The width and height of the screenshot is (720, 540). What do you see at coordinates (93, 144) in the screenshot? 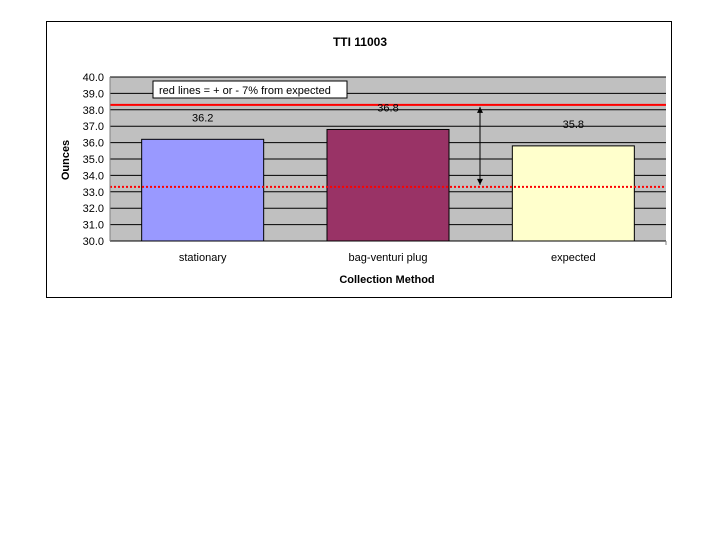
I see `y-tick-label: 36.0` at bounding box center [93, 144].